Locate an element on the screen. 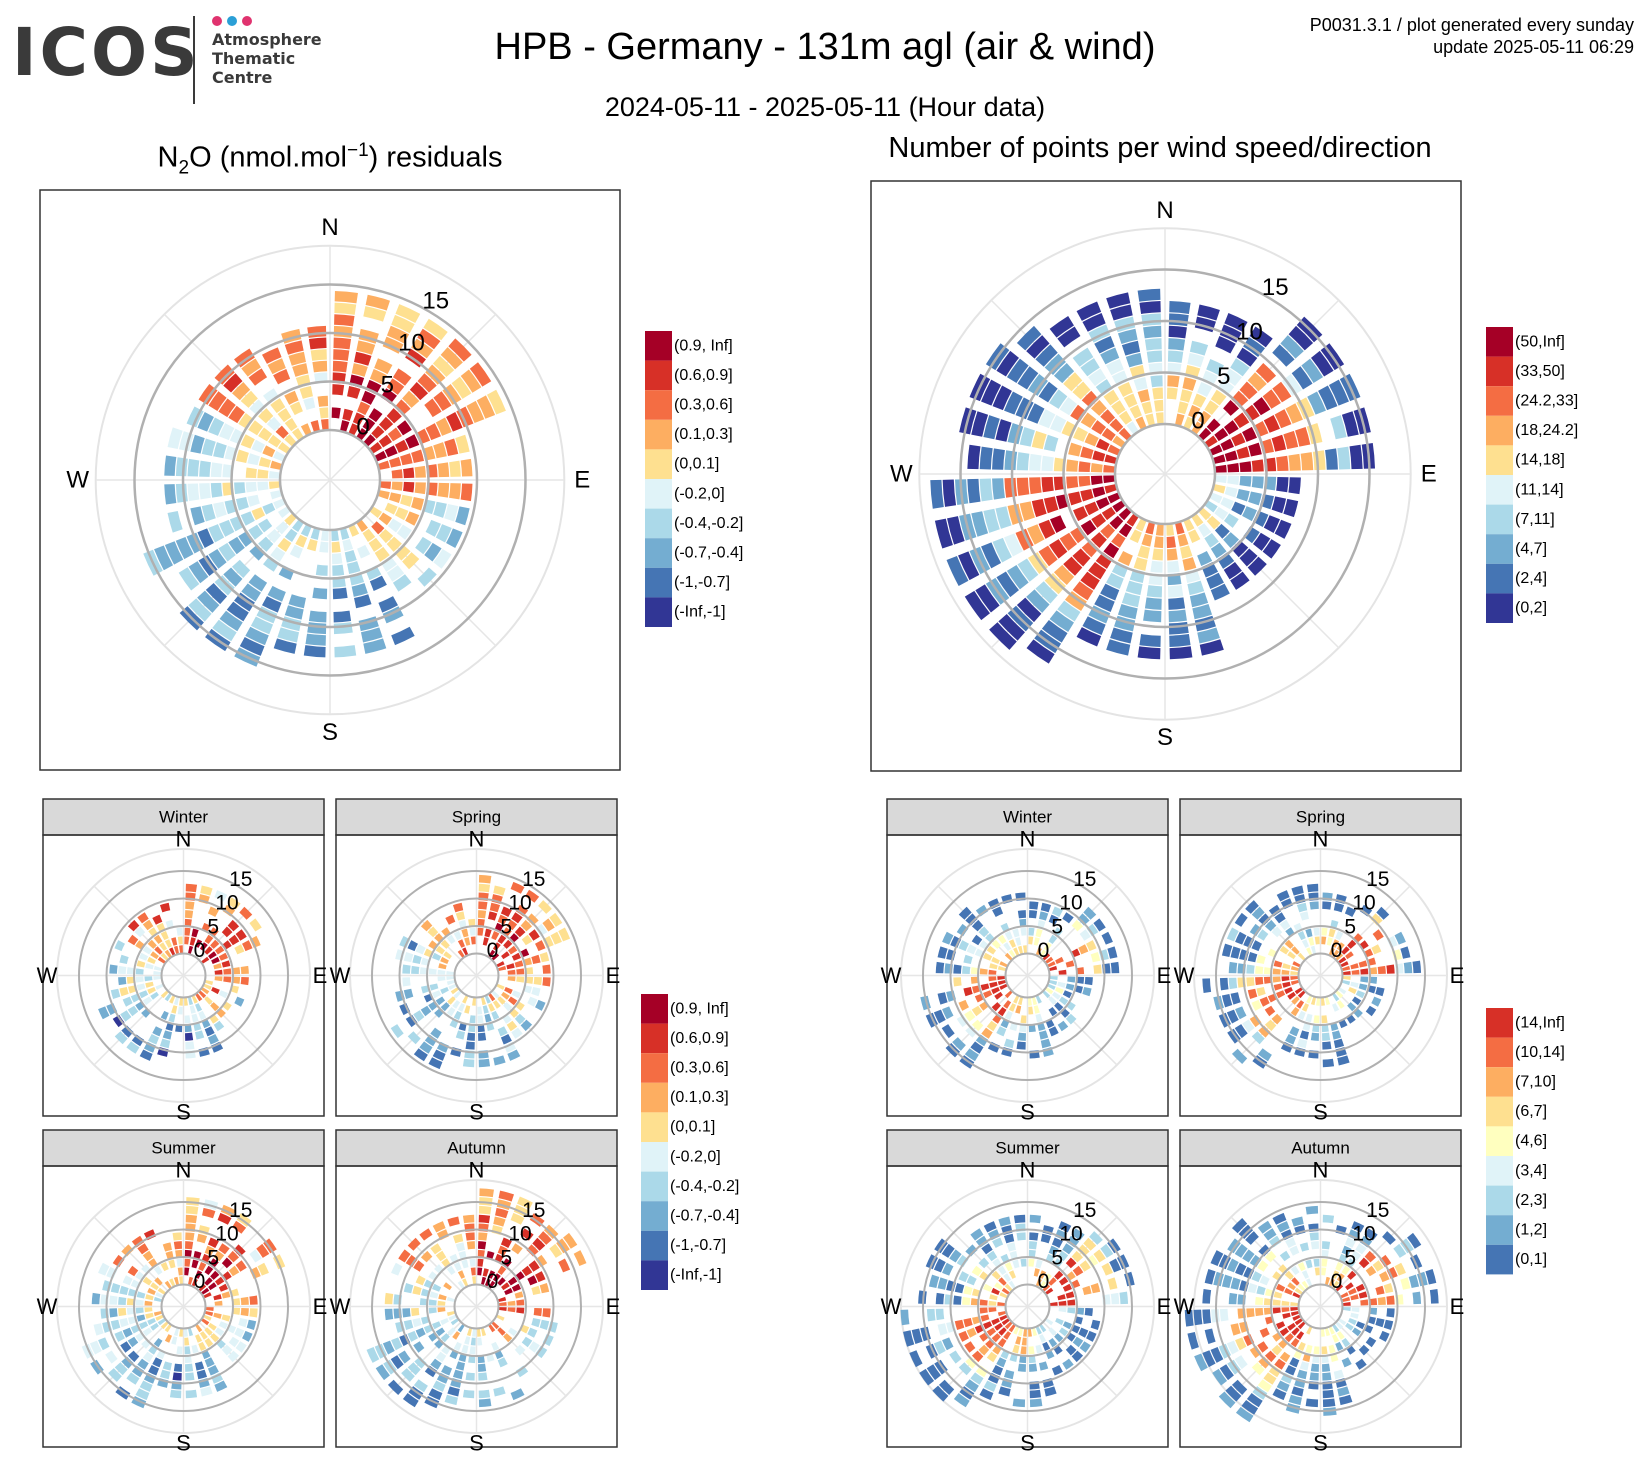  compass-label-s: S is located at coordinates (183, 1112).